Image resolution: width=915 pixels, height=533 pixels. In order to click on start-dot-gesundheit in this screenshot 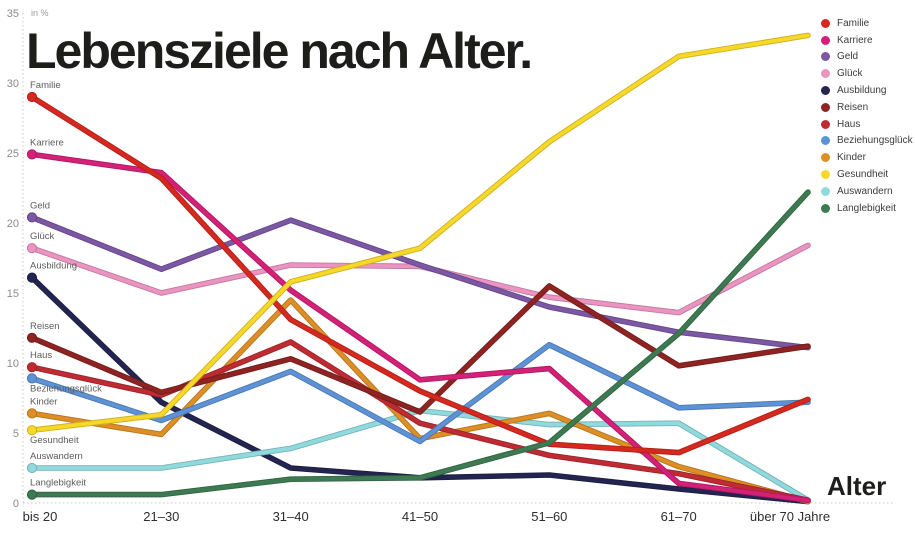, I will do `click(32, 430)`.